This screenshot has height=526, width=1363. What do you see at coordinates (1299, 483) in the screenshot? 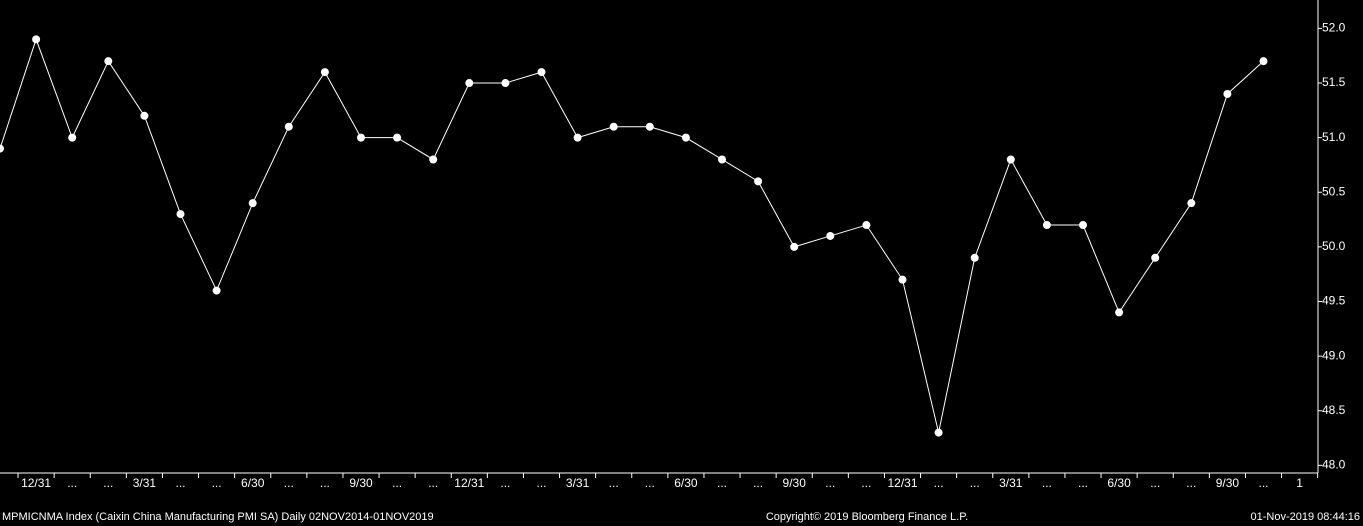
I see `x-tick-label: 1` at bounding box center [1299, 483].